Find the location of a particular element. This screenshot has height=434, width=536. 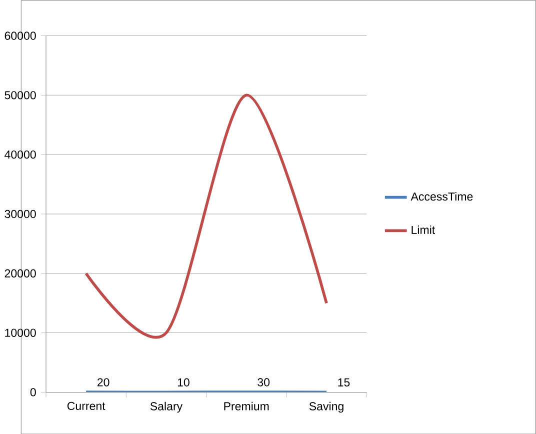

x-tick-label: Salary is located at coordinates (166, 407).